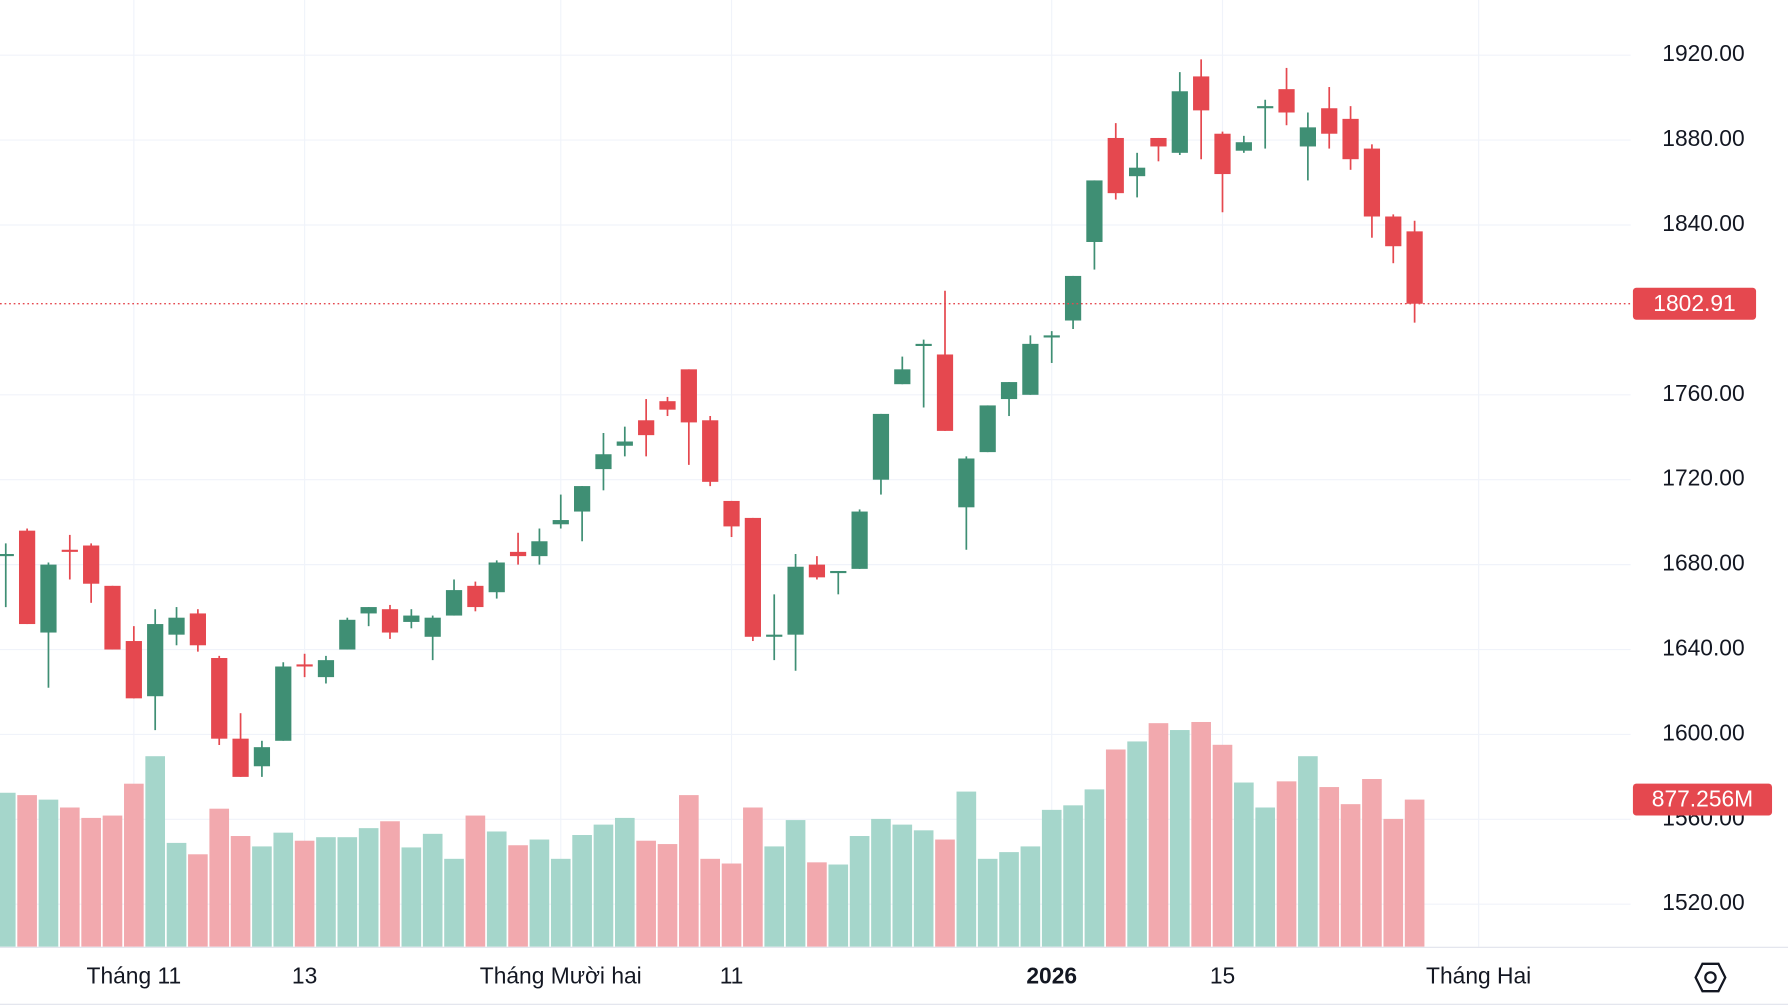 The width and height of the screenshot is (1788, 1006). I want to click on settings-icon, so click(1710, 977).